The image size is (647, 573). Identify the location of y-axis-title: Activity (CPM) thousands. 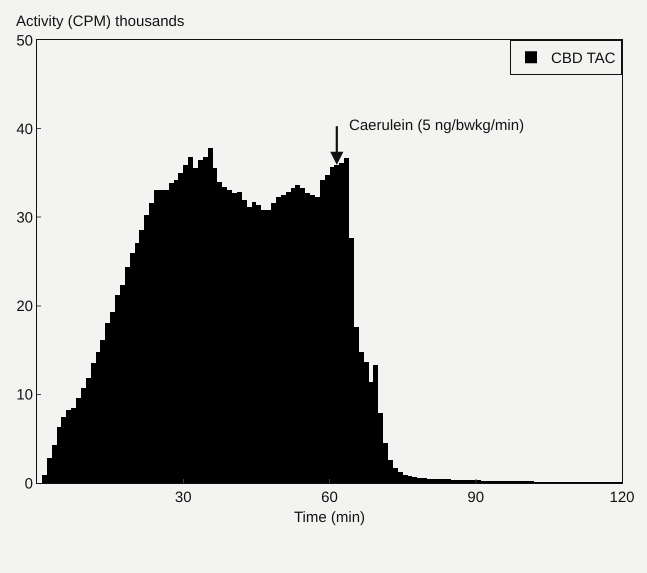
(100, 21).